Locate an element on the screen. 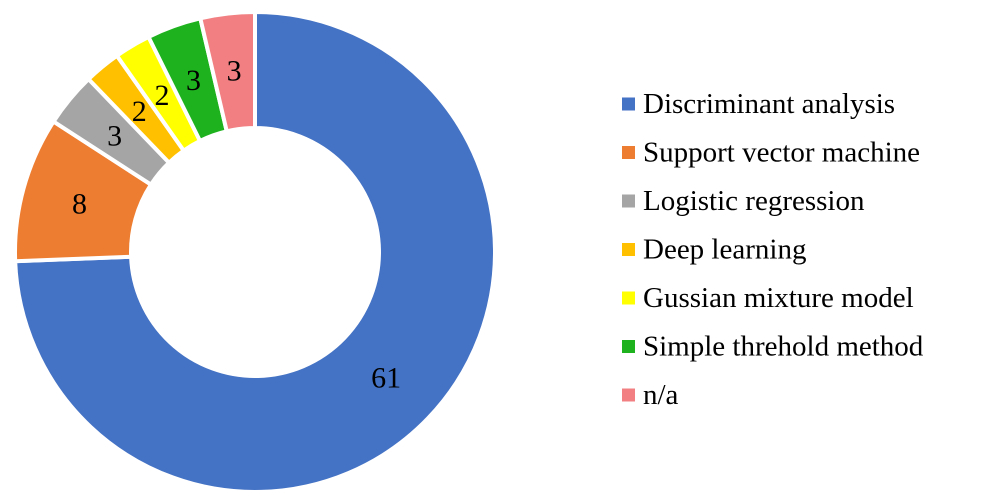 The width and height of the screenshot is (992, 491). legend-label-simple-threhold-method: Simple threhold method is located at coordinates (783, 347).